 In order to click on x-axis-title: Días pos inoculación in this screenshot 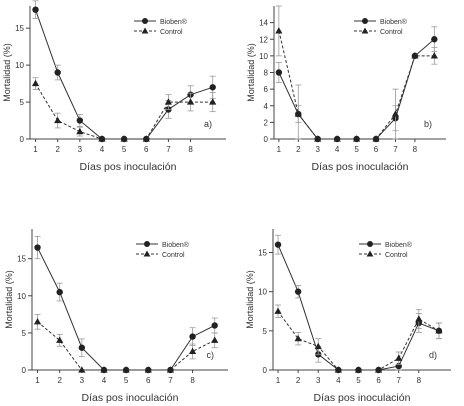, I will do `click(360, 167)`.